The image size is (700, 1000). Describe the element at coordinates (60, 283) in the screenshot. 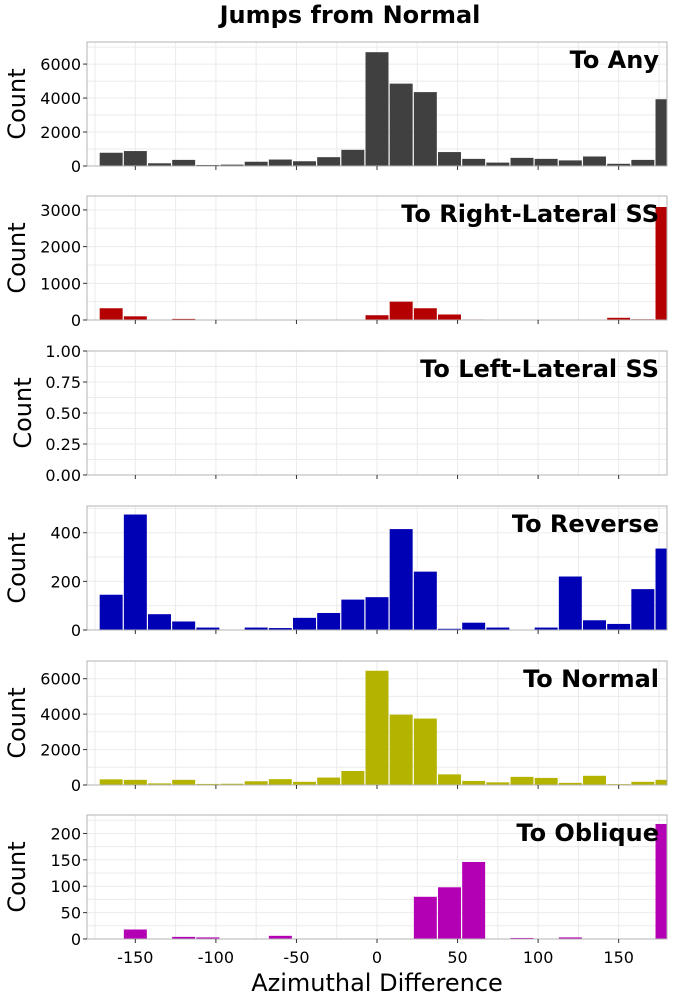

I see `y-tick-label: 1000` at that location.